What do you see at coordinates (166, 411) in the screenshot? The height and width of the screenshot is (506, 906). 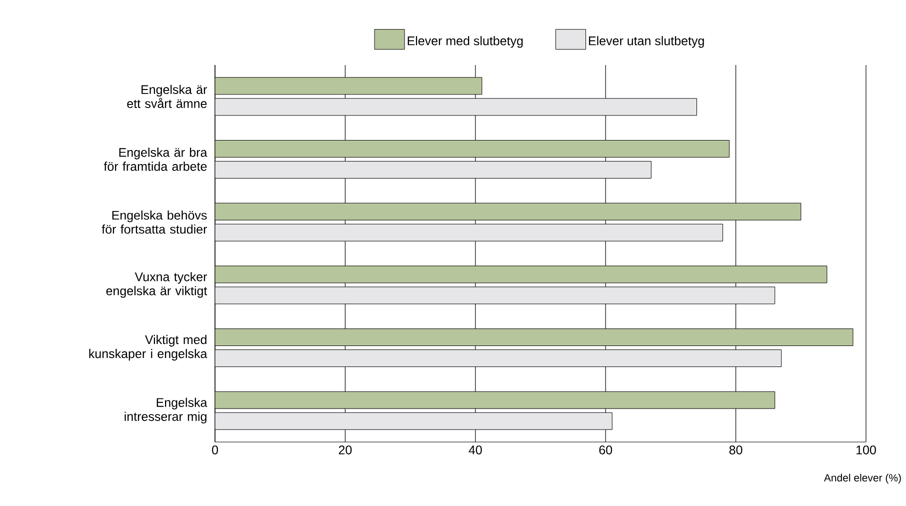 I see `y-tick-label: Engelska intresserar mig` at bounding box center [166, 411].